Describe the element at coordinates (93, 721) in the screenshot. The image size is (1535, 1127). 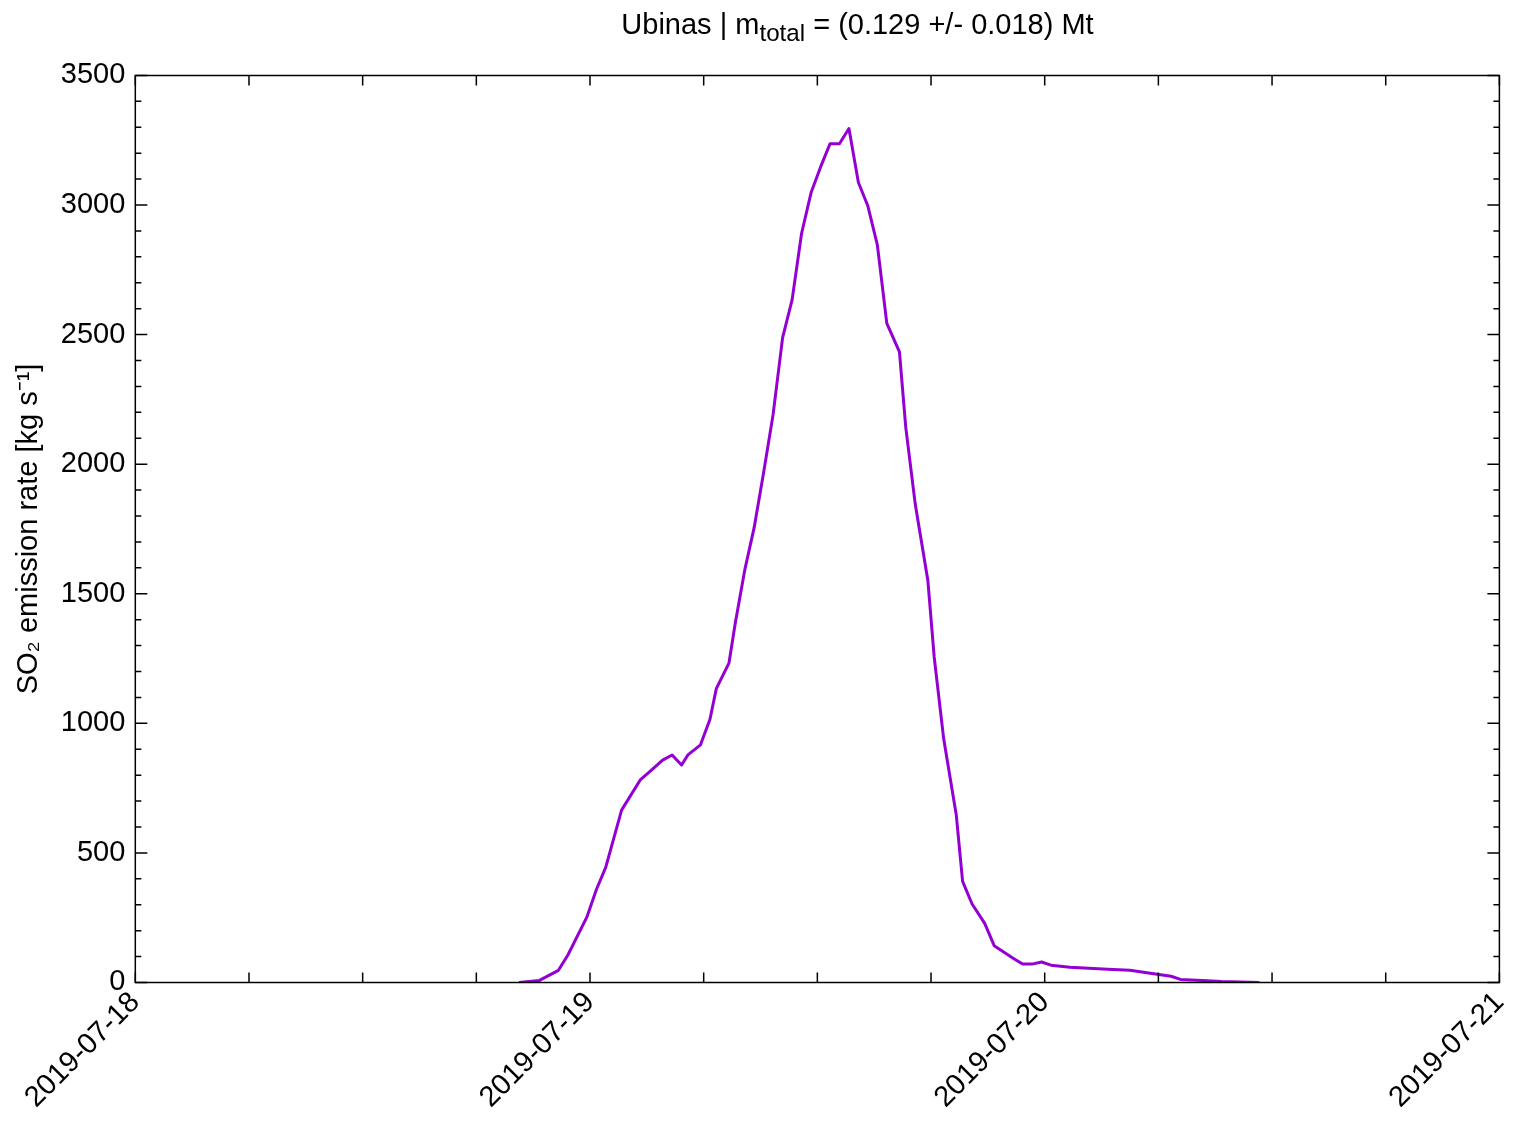
I see `y-tick-label: 1000` at that location.